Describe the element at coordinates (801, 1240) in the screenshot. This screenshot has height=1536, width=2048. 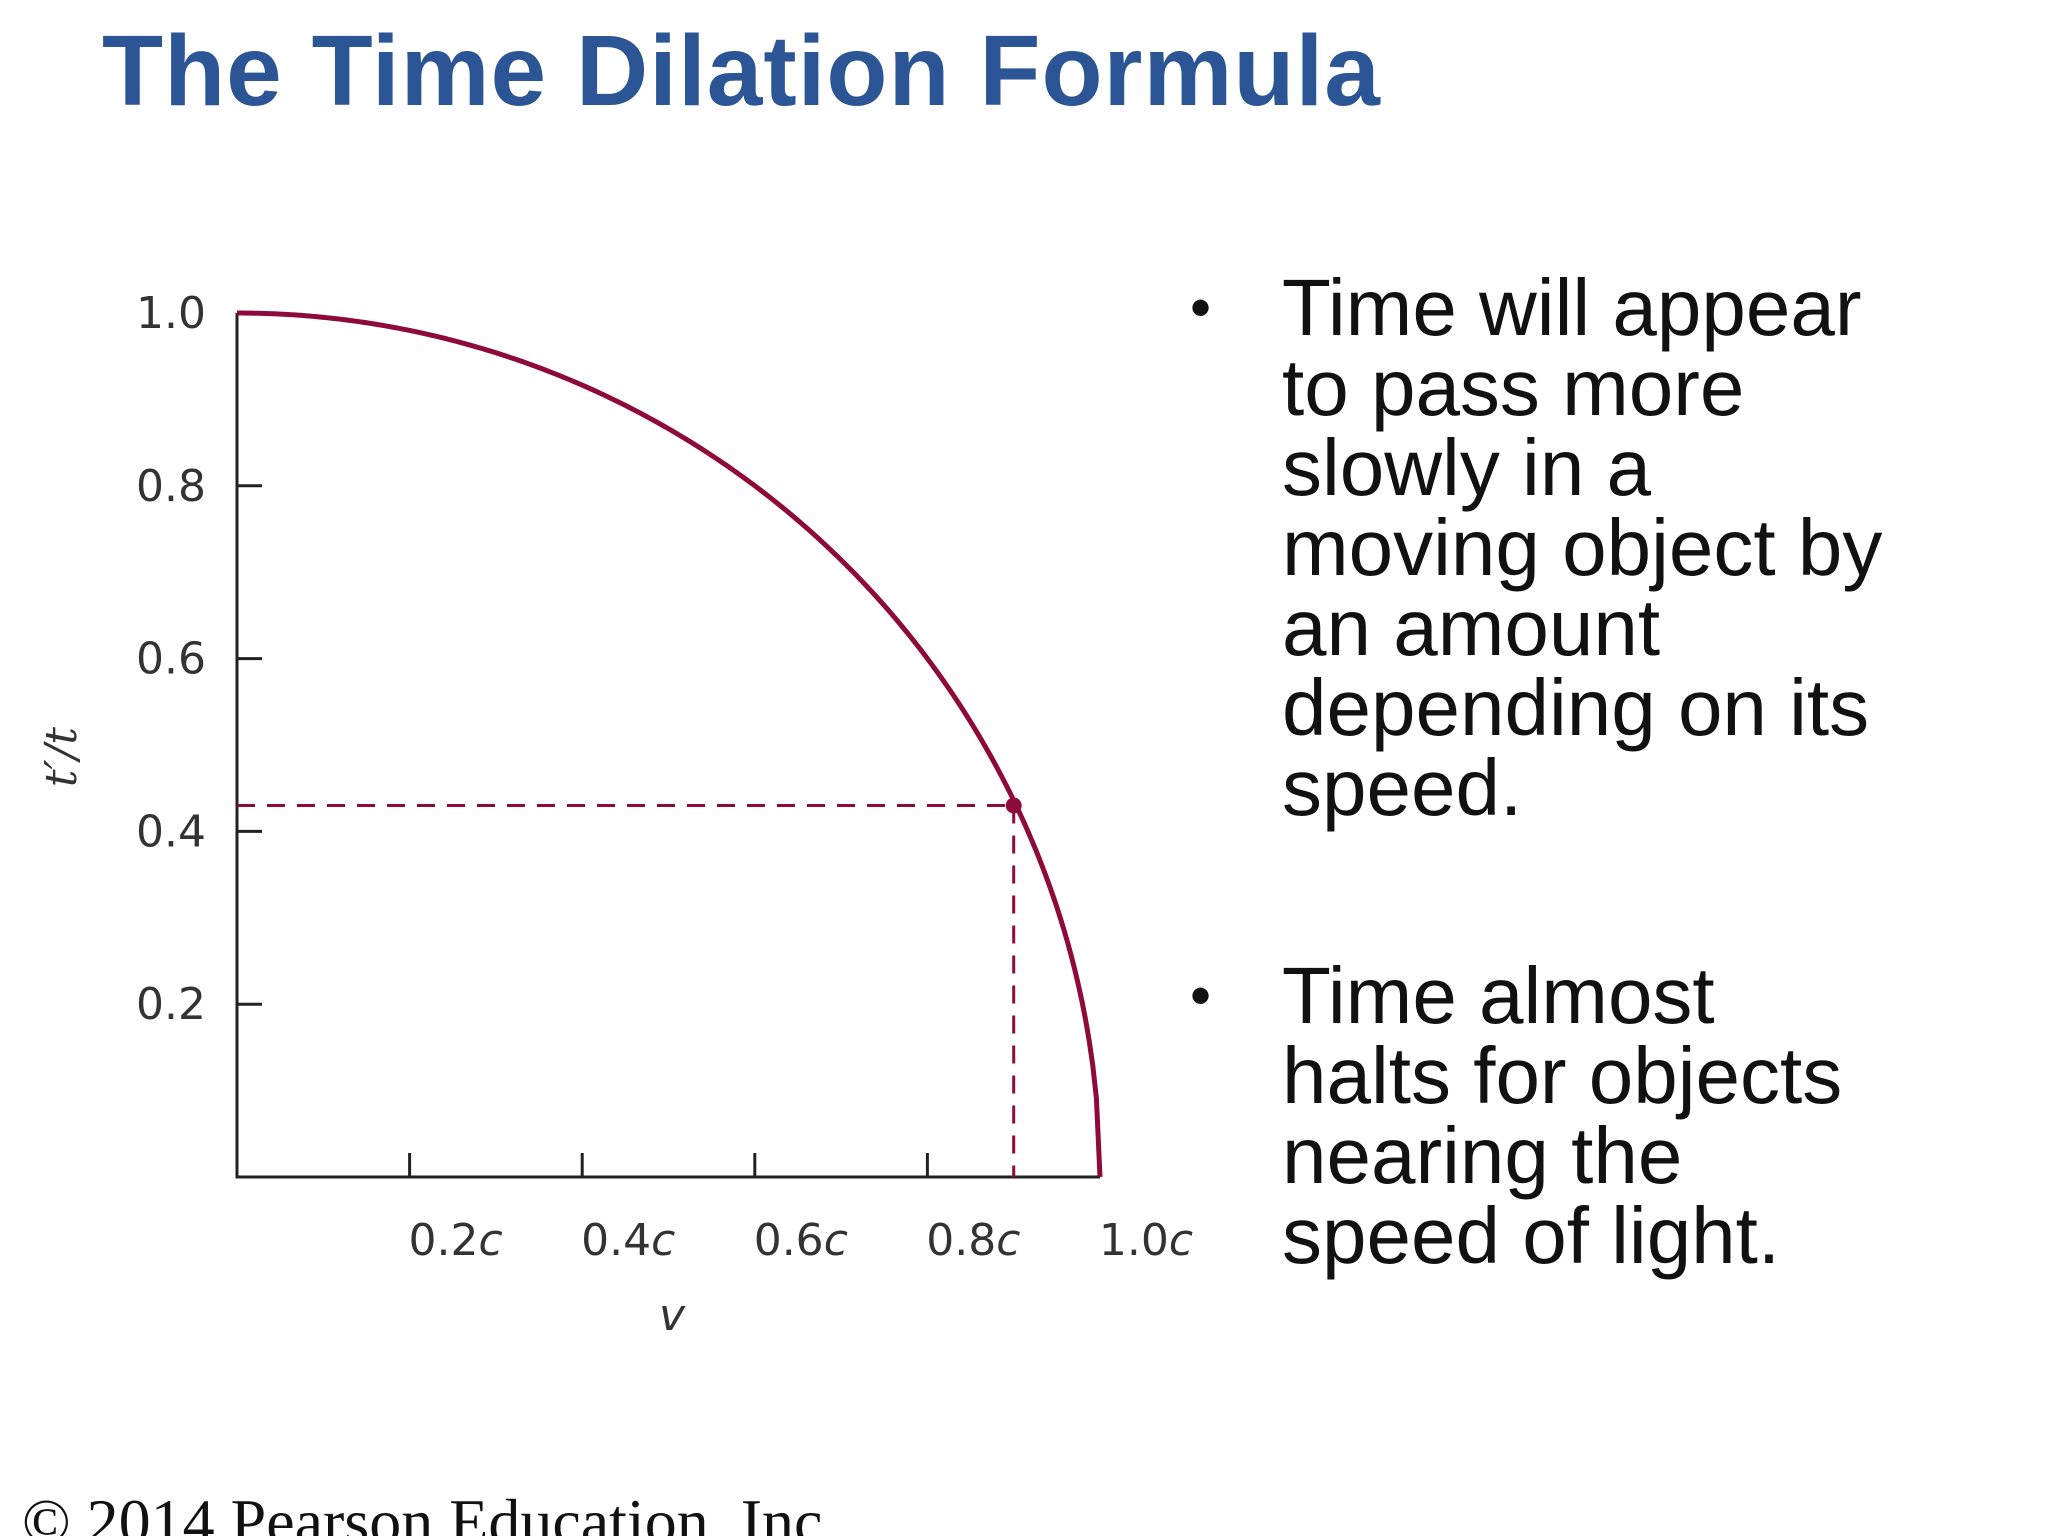
I see `x-tick-label: 0.6c` at that location.